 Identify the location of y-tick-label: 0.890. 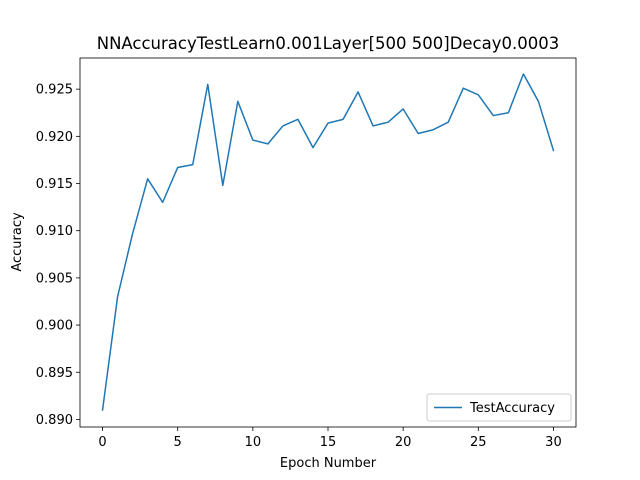
(54, 420).